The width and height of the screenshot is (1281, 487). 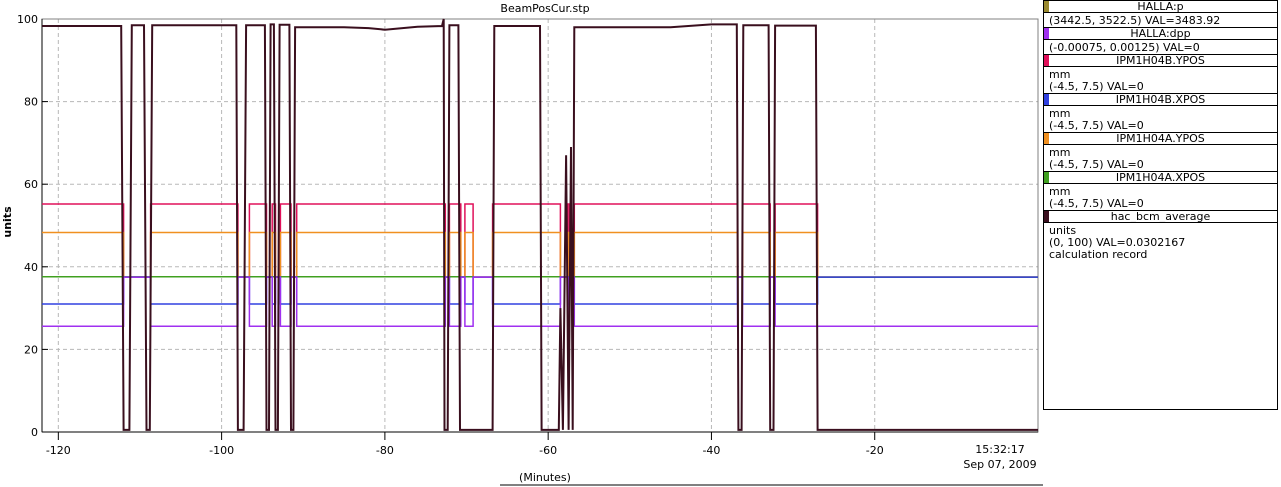 I want to click on series-line-halla-dpp, so click(x=540, y=302).